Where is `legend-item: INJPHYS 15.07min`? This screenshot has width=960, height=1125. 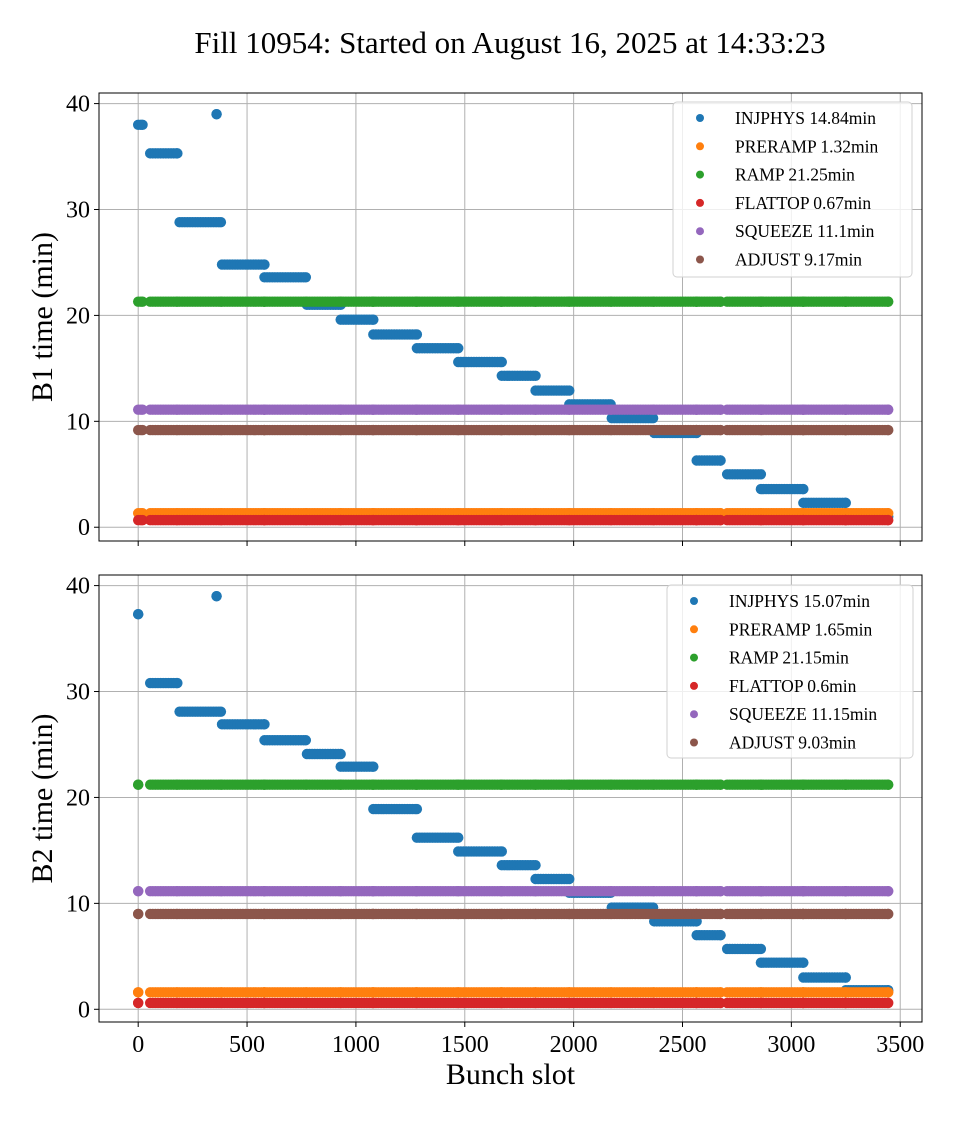 legend-item: INJPHYS 15.07min is located at coordinates (780, 601).